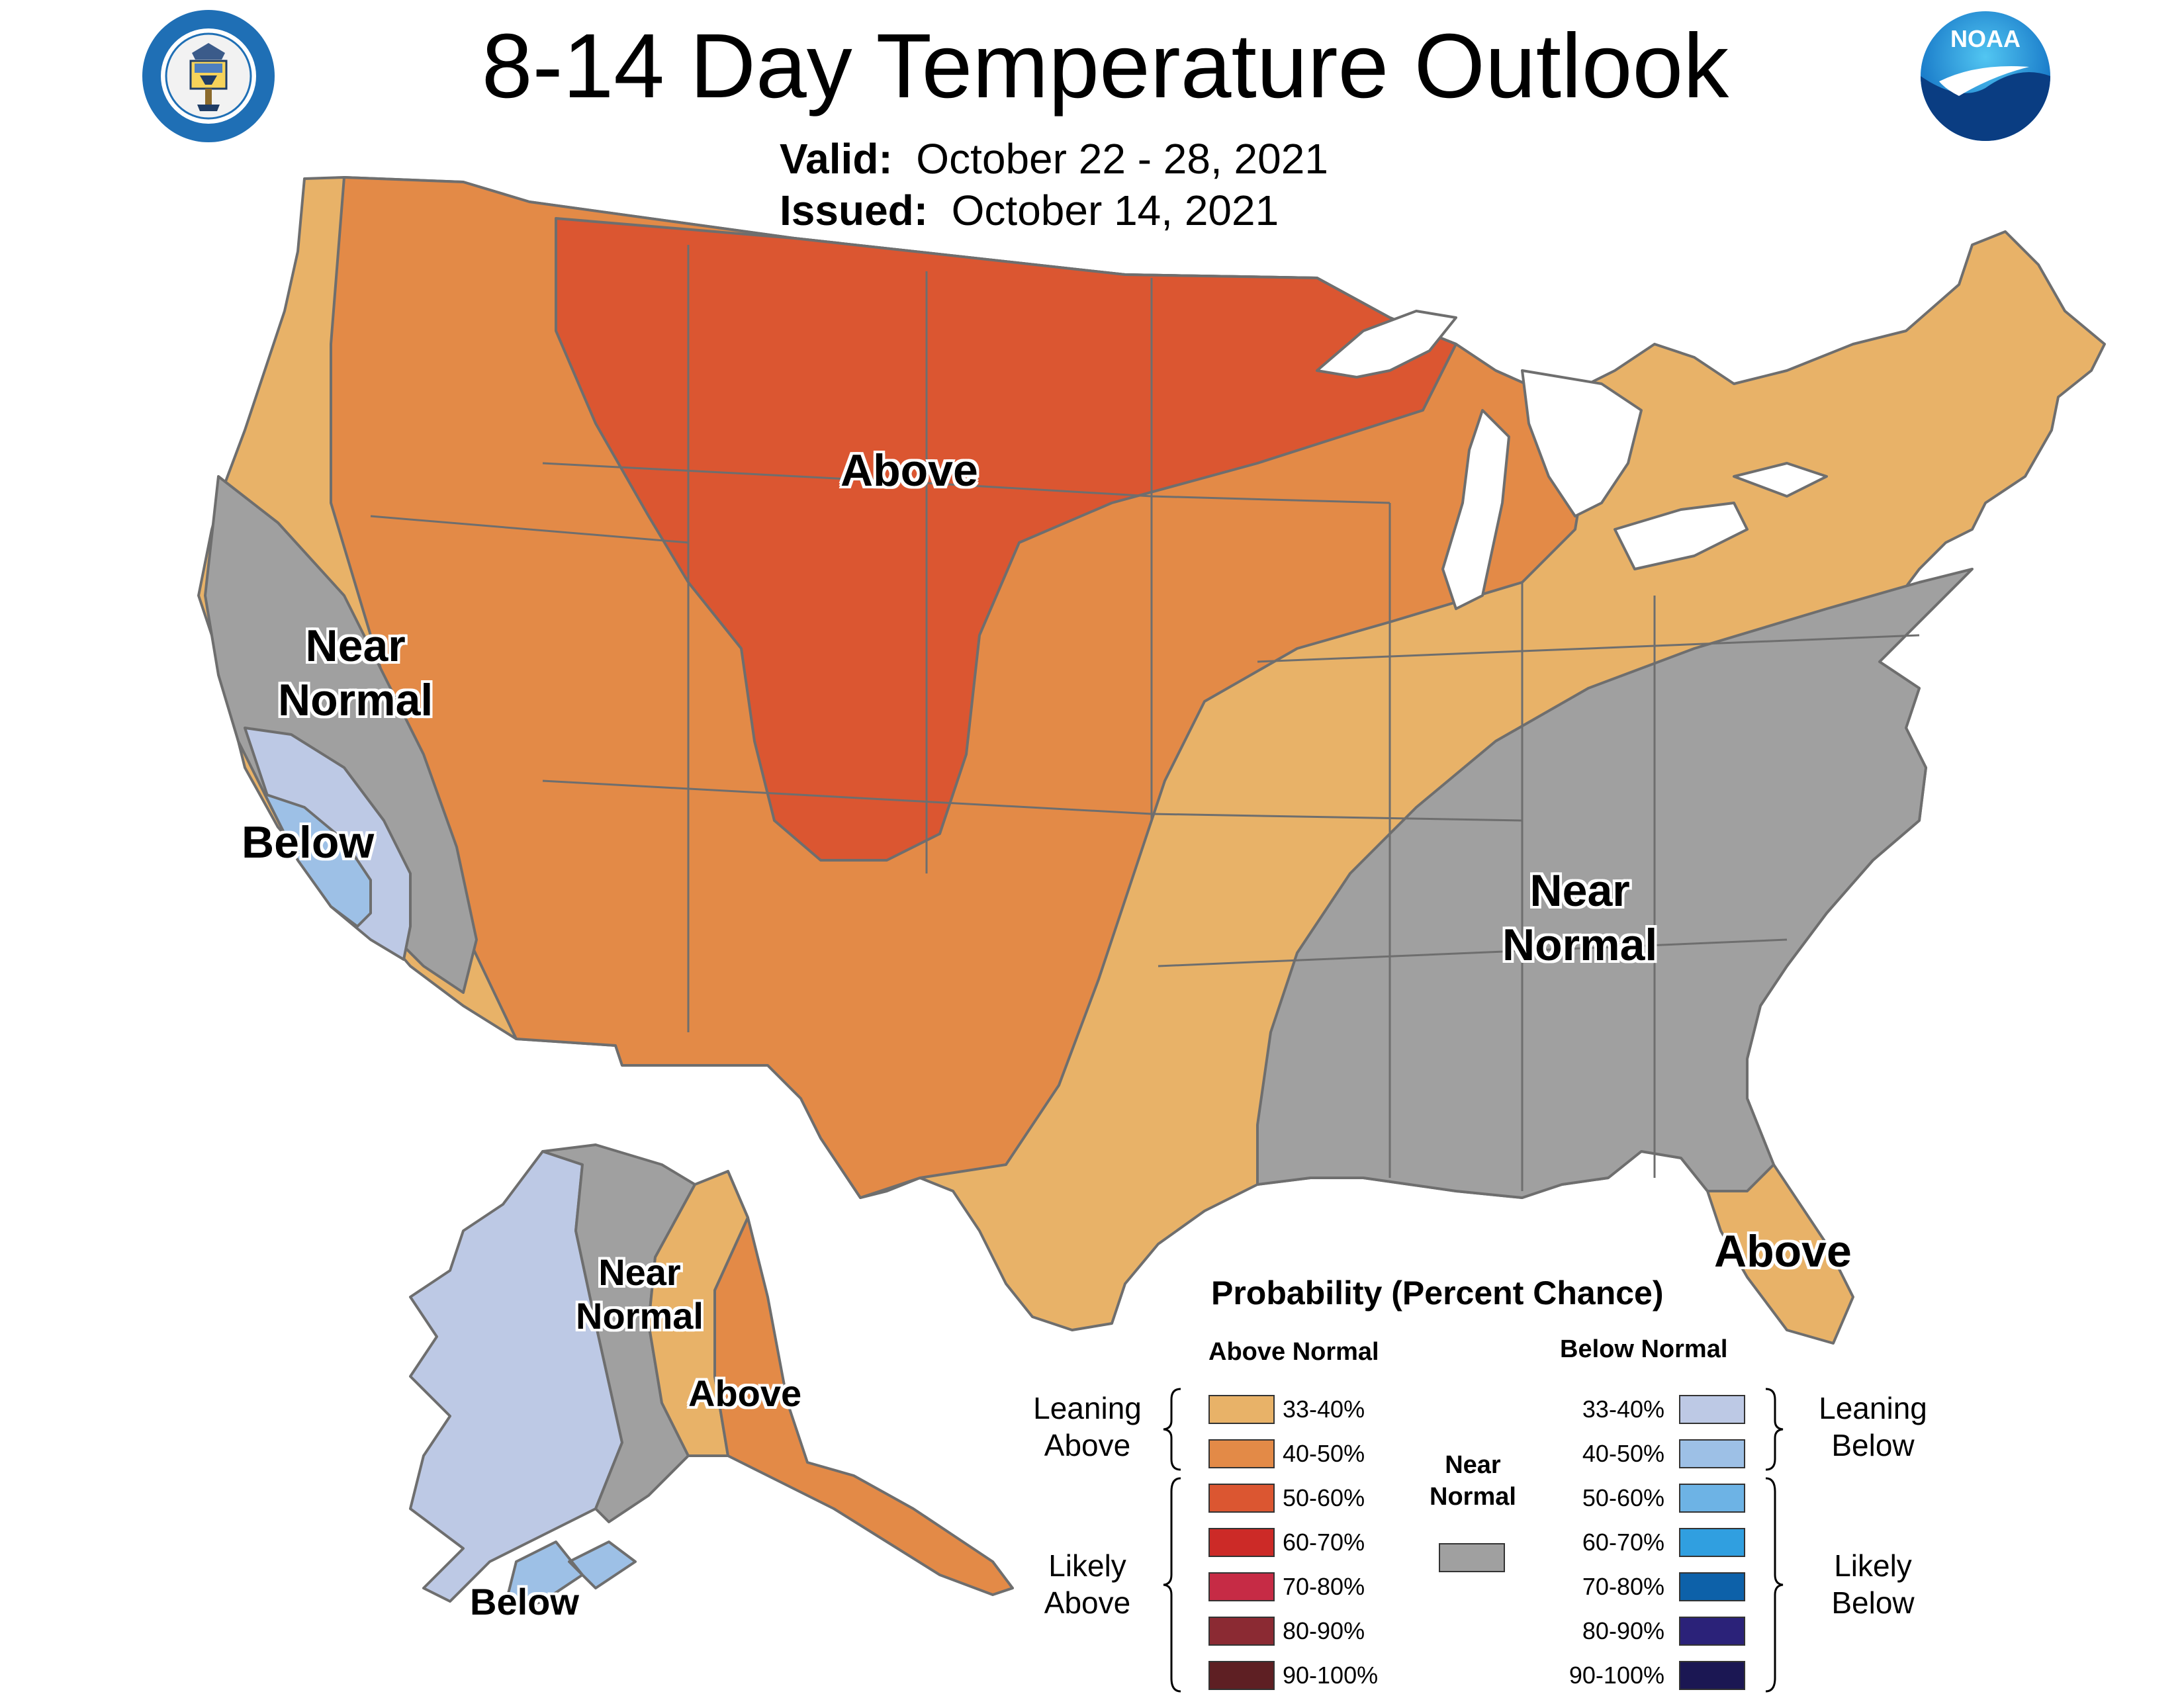  What do you see at coordinates (1873, 1408) in the screenshot?
I see `leaning-below-text-1: Leaning` at bounding box center [1873, 1408].